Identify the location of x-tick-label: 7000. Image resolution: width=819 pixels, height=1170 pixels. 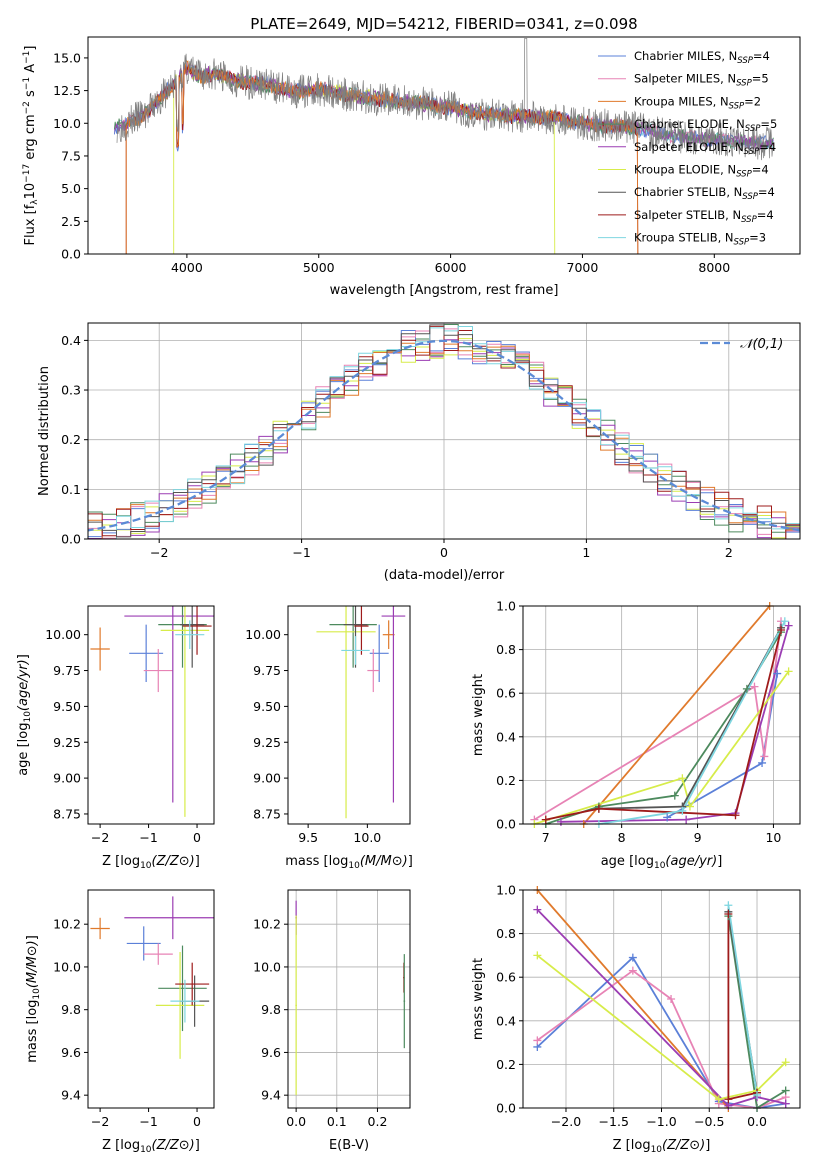
(583, 267).